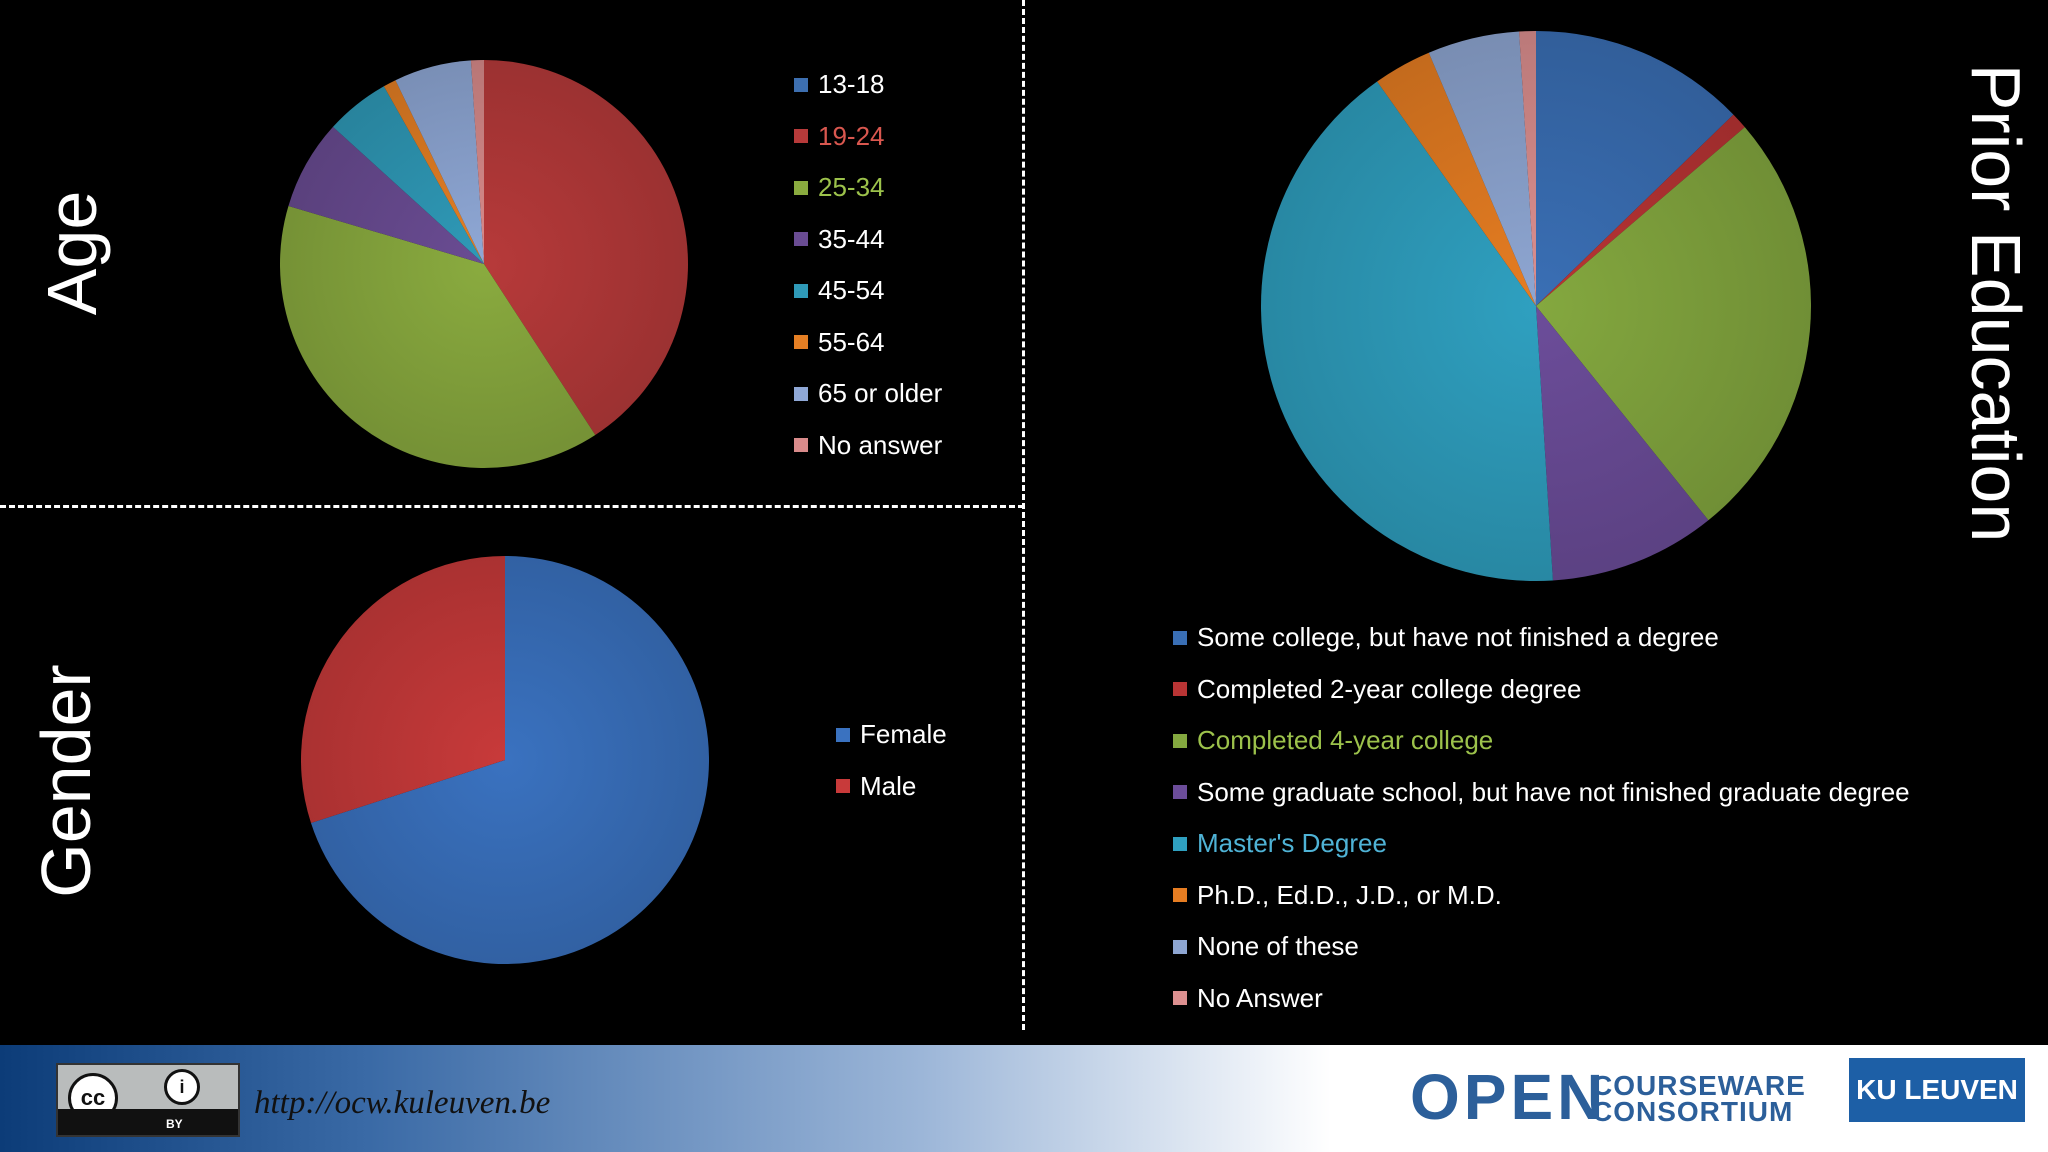 The width and height of the screenshot is (2048, 1152). What do you see at coordinates (1541, 896) in the screenshot?
I see `edu-legend-item-5: Ph.D., Ed.D., J.D., or M.D.` at bounding box center [1541, 896].